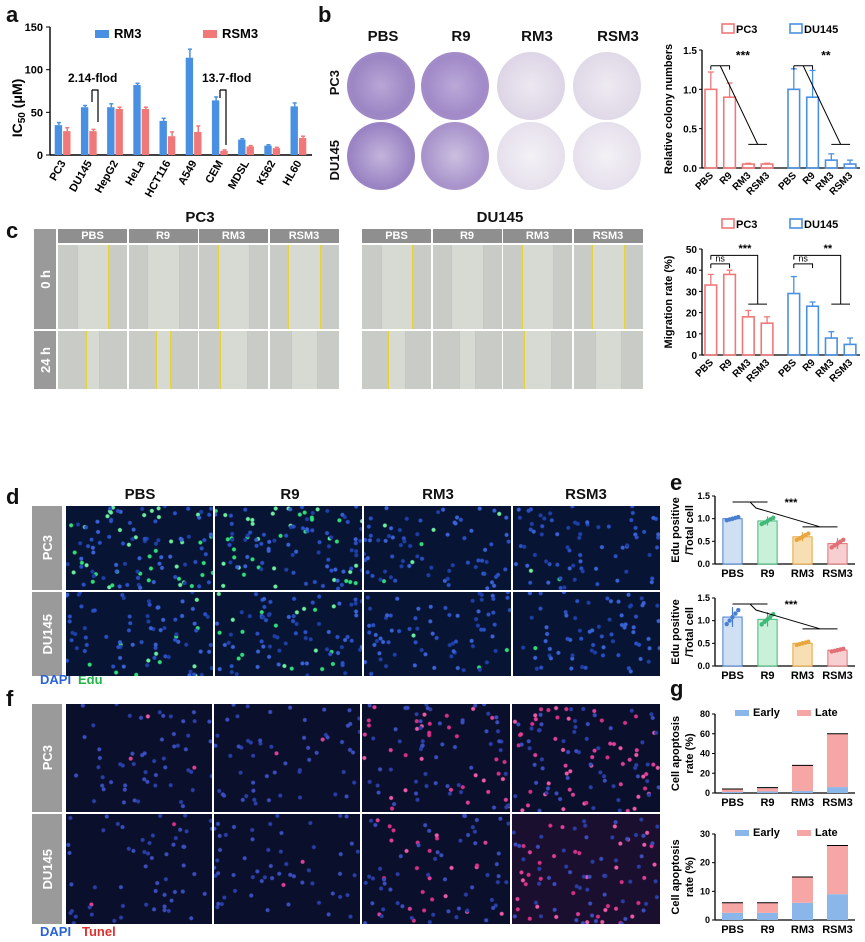  What do you see at coordinates (325, 14) in the screenshot?
I see `panel-letter-b: b` at bounding box center [325, 14].